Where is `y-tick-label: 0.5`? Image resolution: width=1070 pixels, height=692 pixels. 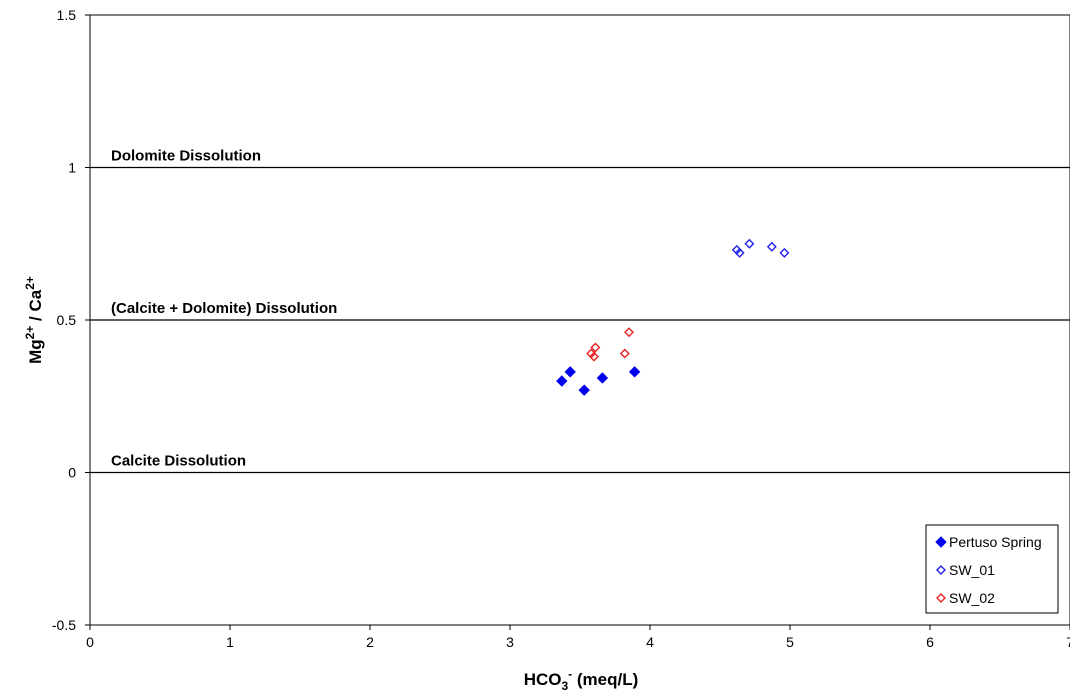 y-tick-label: 0.5 is located at coordinates (67, 320).